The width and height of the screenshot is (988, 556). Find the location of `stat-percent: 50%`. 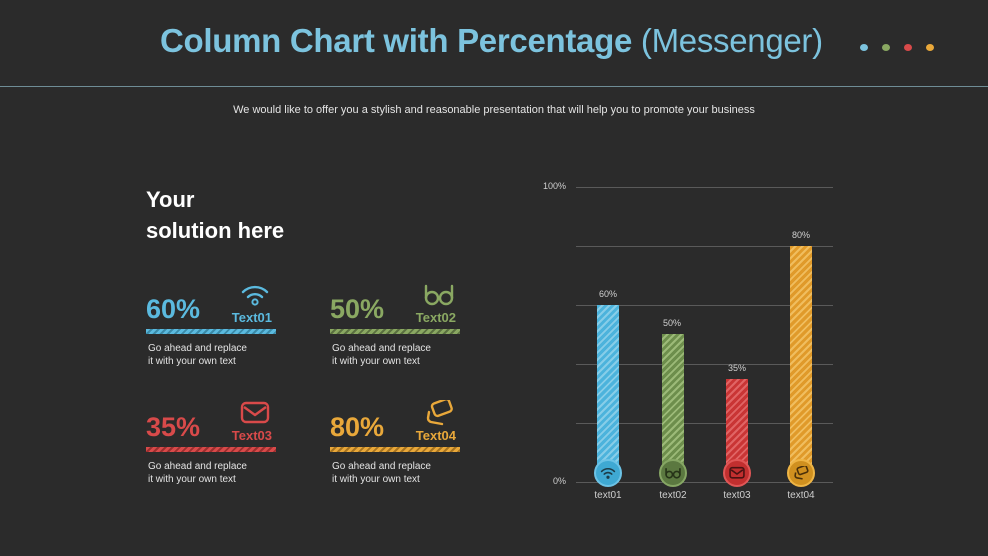

stat-percent: 50% is located at coordinates (357, 309).